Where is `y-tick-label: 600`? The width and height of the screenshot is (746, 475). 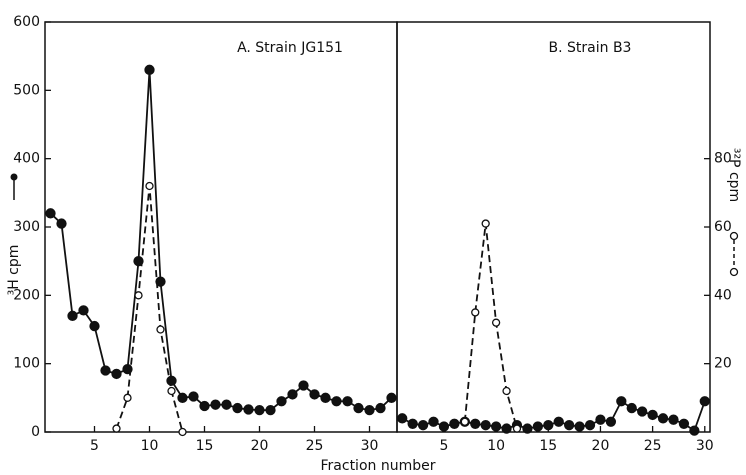
y-tick-label: 600 is located at coordinates (26, 22).